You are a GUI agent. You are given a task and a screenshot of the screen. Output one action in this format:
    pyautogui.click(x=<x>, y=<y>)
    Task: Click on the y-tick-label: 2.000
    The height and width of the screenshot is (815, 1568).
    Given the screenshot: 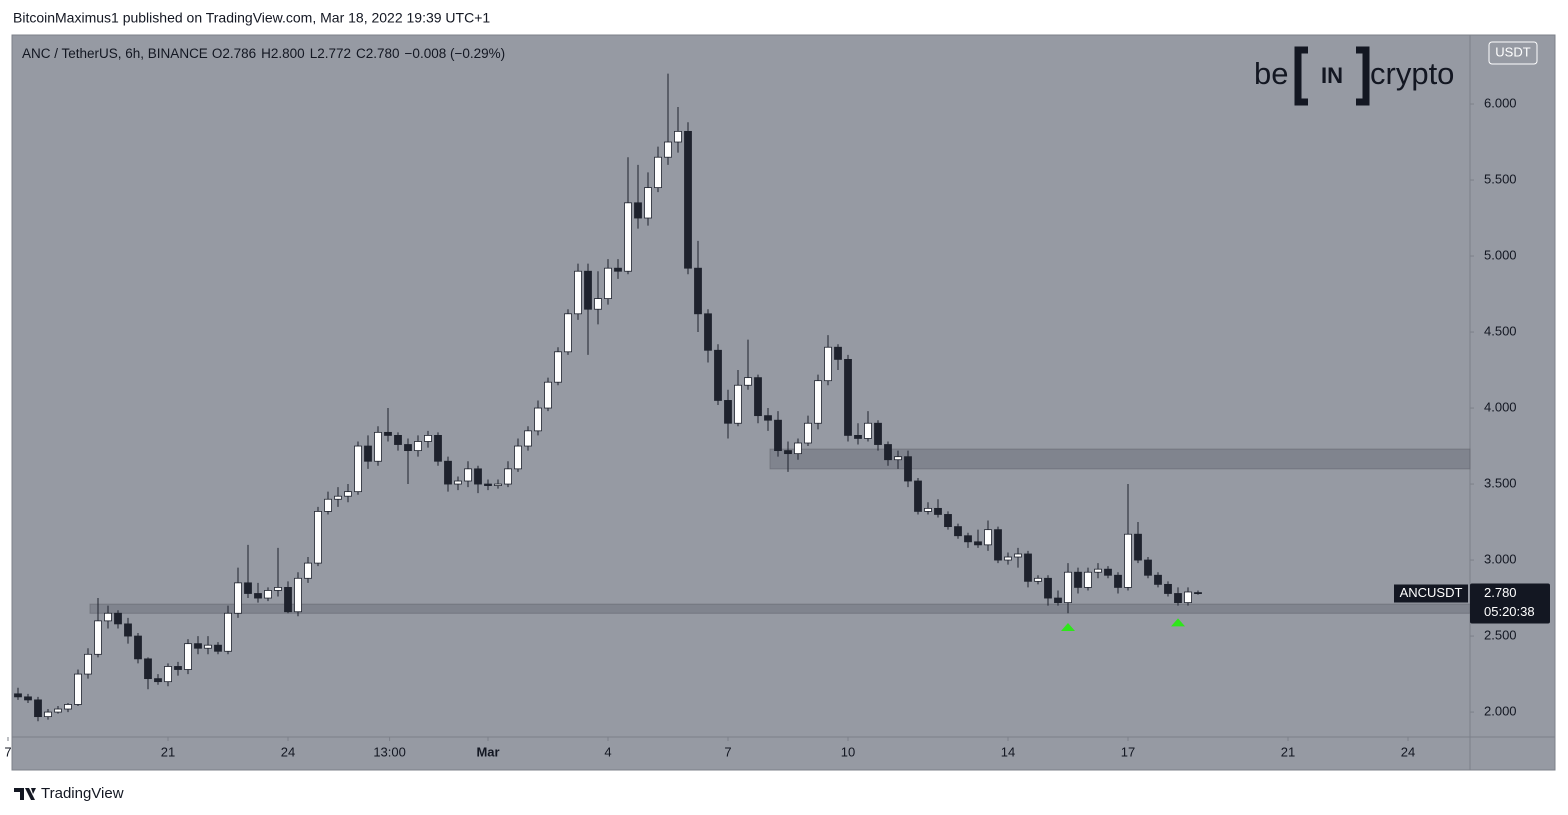 What is the action you would take?
    pyautogui.click(x=1500, y=711)
    